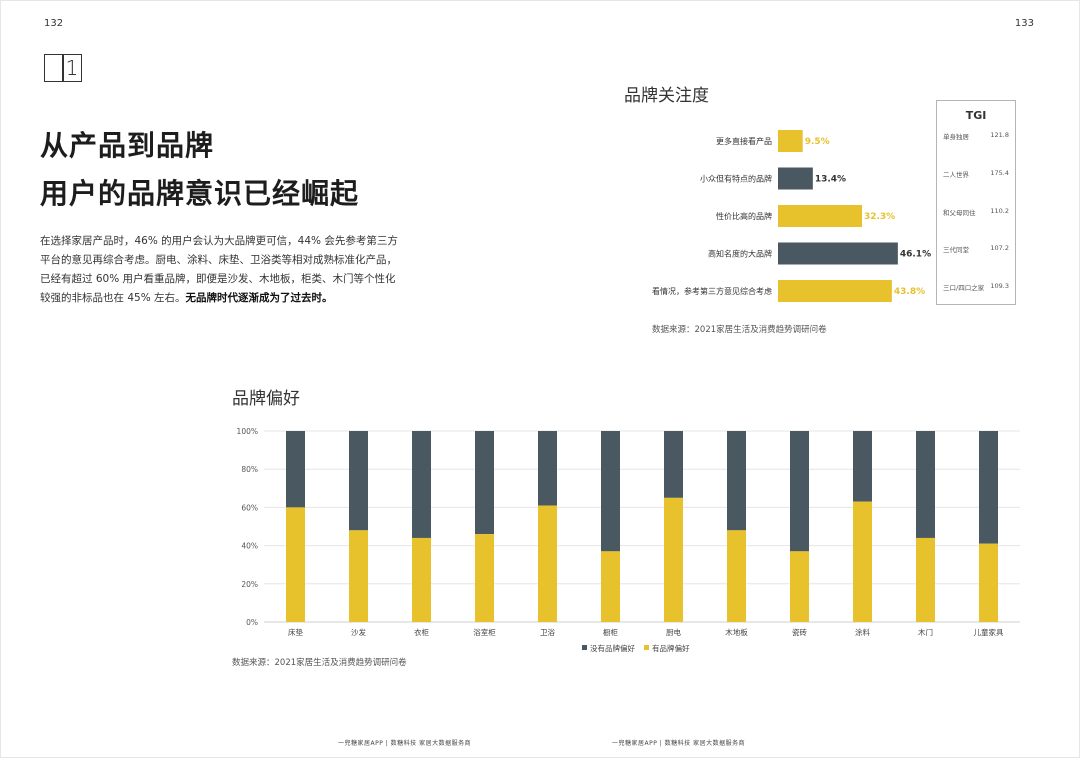  What do you see at coordinates (817, 142) in the screenshot?
I see `attention-value-label: 9.5%` at bounding box center [817, 142].